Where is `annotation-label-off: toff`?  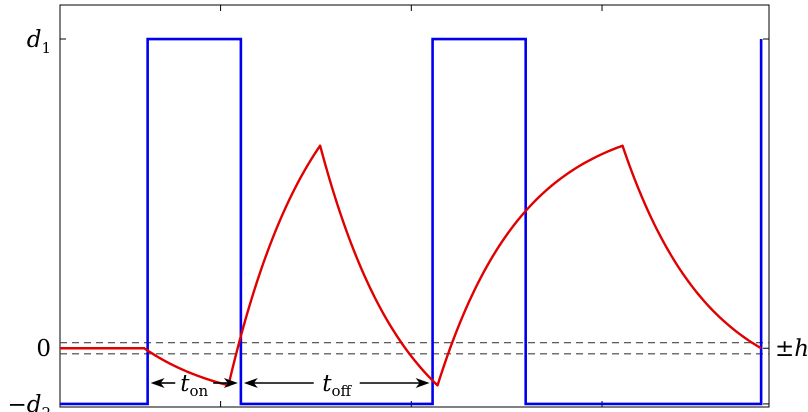 annotation-label-off: toff is located at coordinates (337, 385).